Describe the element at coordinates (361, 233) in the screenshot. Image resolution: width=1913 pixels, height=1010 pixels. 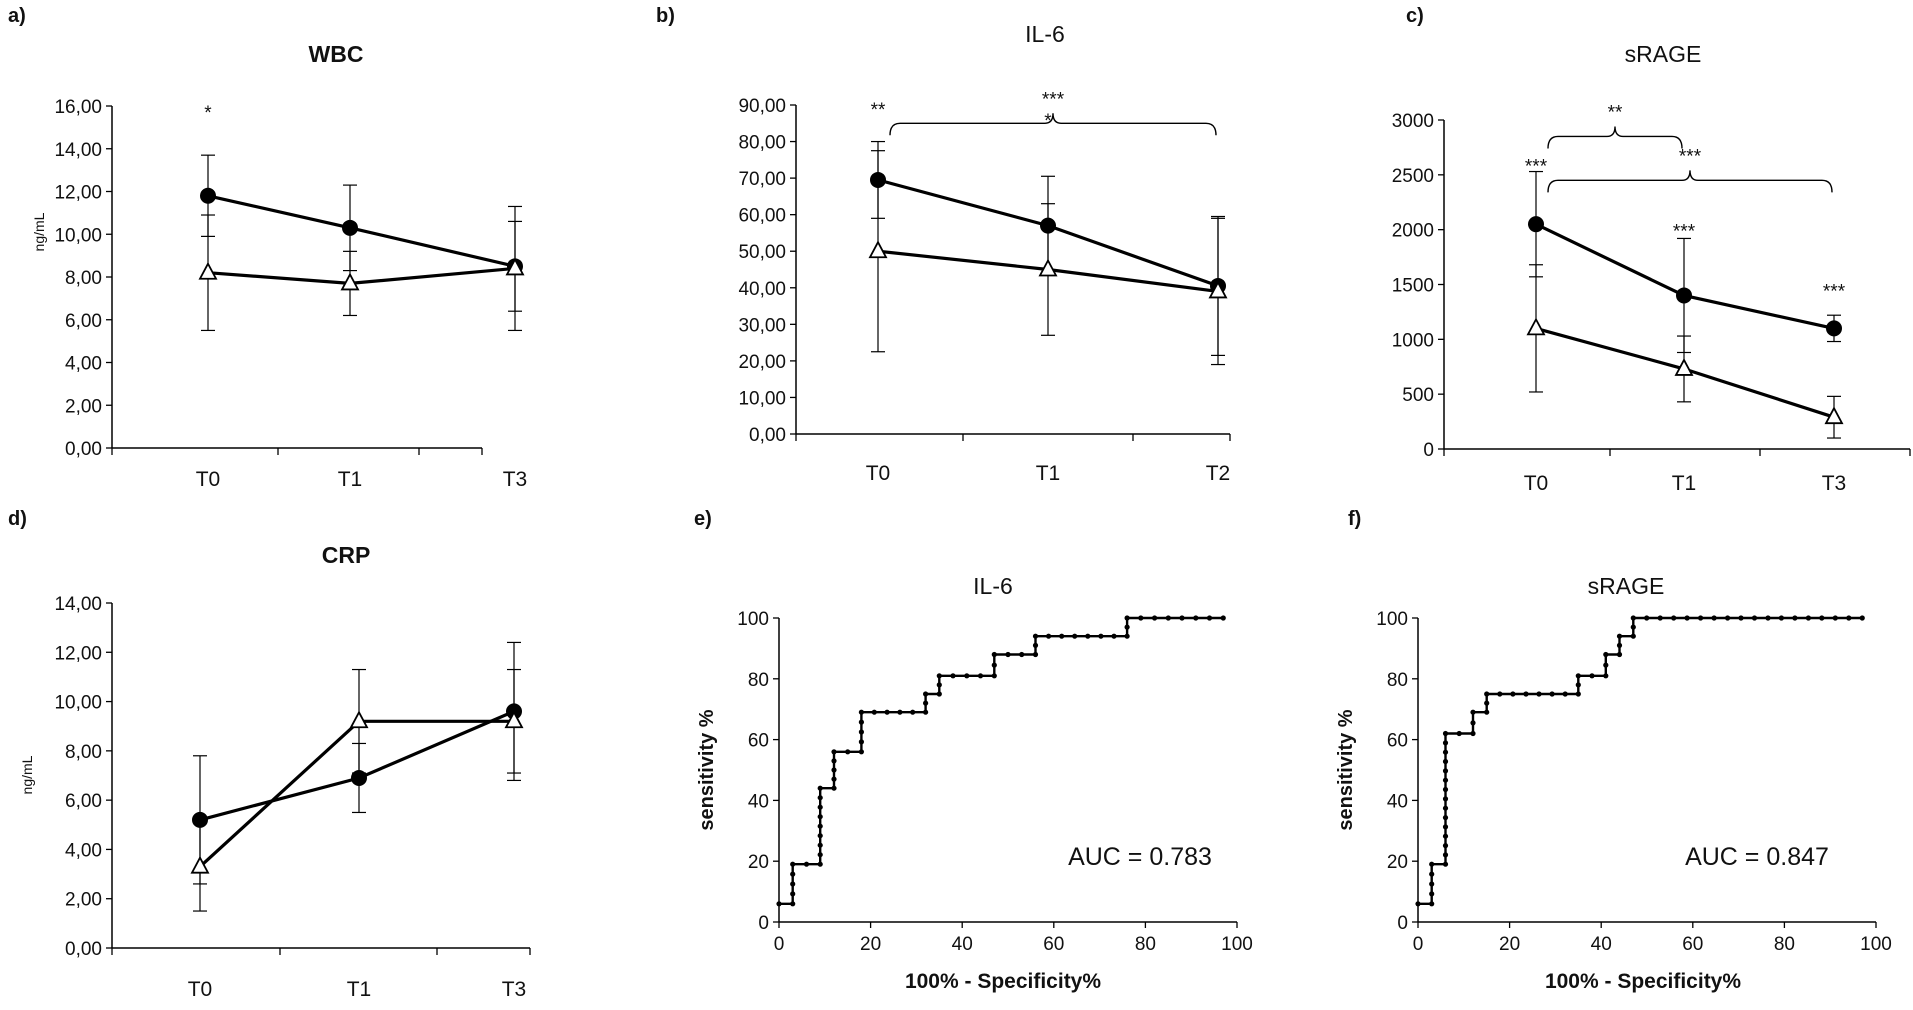
I see `series-group-filled-circle` at that location.